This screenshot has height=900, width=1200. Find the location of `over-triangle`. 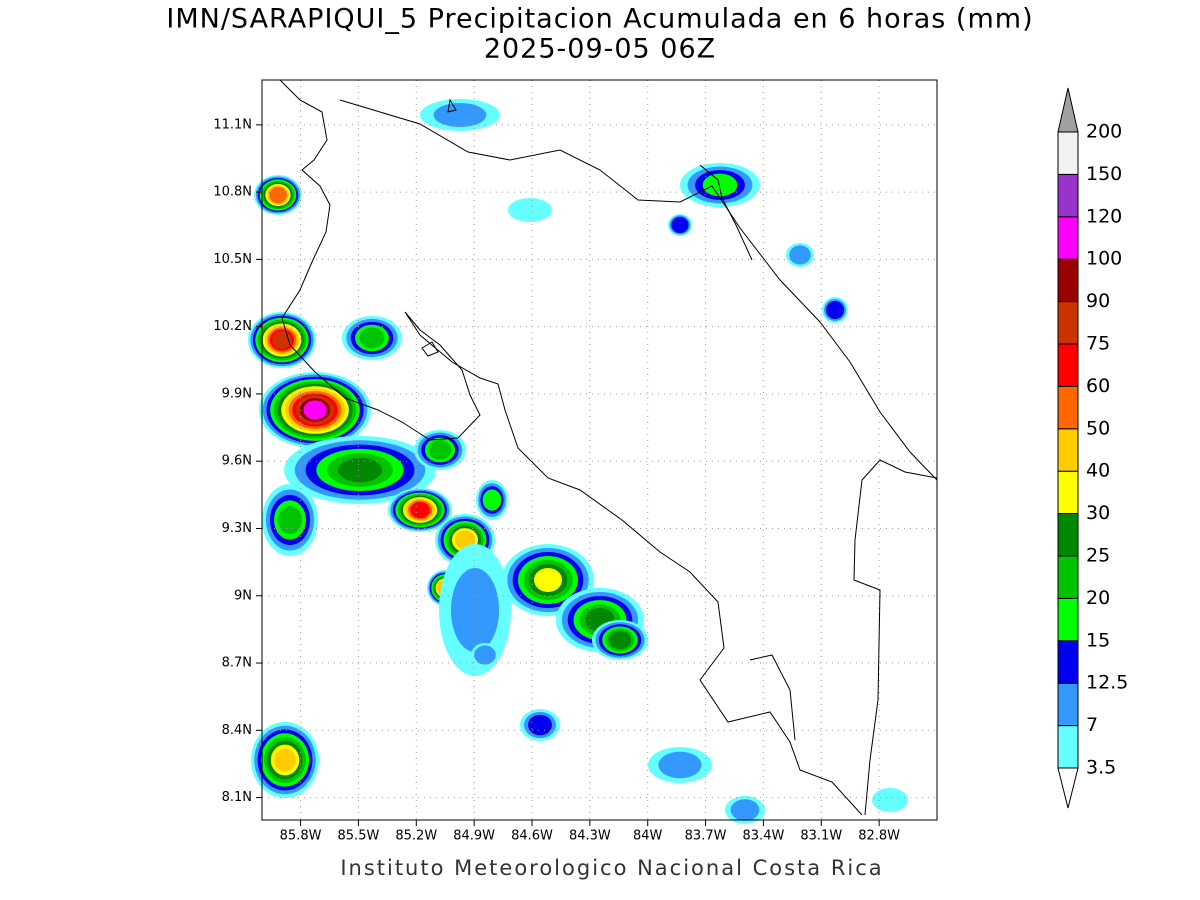

over-triangle is located at coordinates (1068, 110).